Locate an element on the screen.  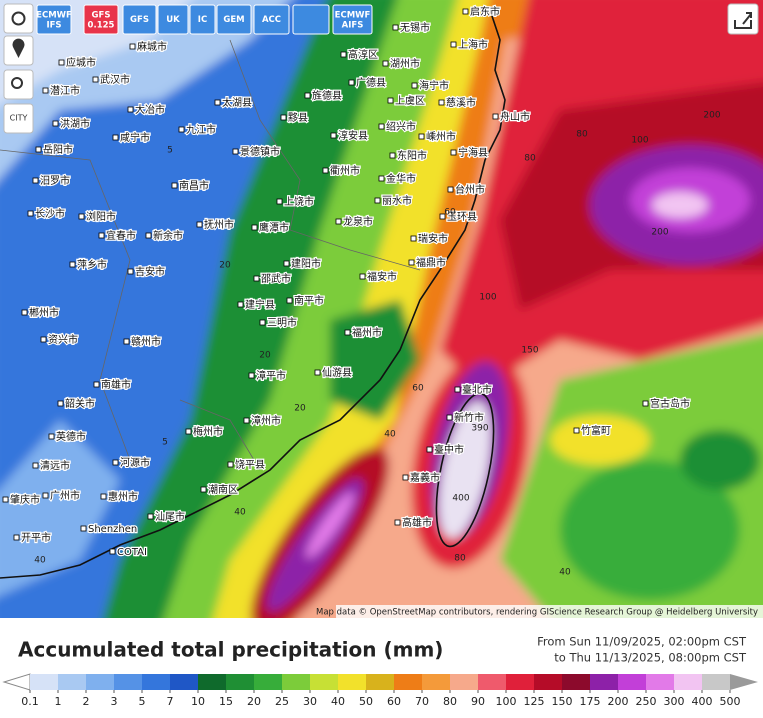
place-label: 漳州市 is located at coordinates (266, 420).